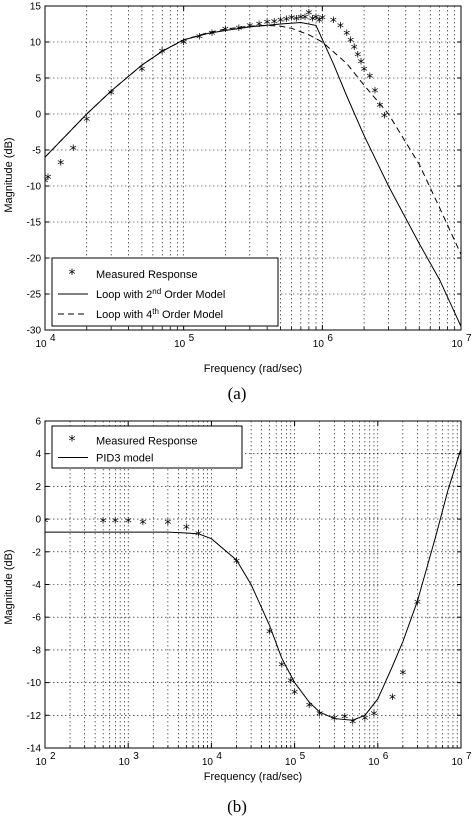 The image size is (474, 823). Describe the element at coordinates (38, 79) in the screenshot. I see `y-tick-label-a: 5` at that location.